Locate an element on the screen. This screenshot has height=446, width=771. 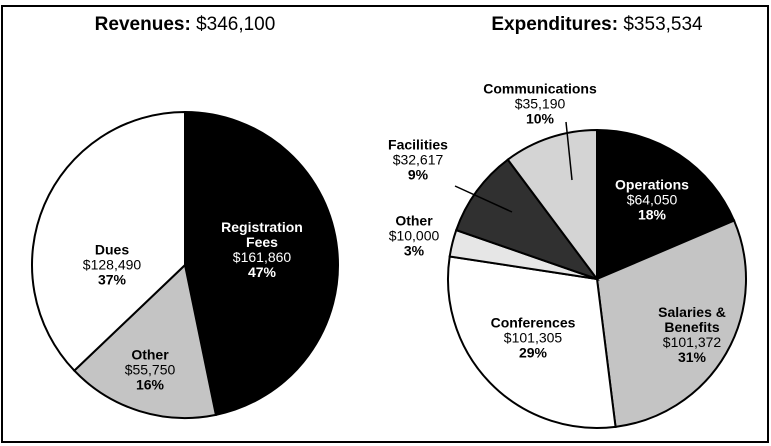
slice-value: $128,490 is located at coordinates (112, 264).